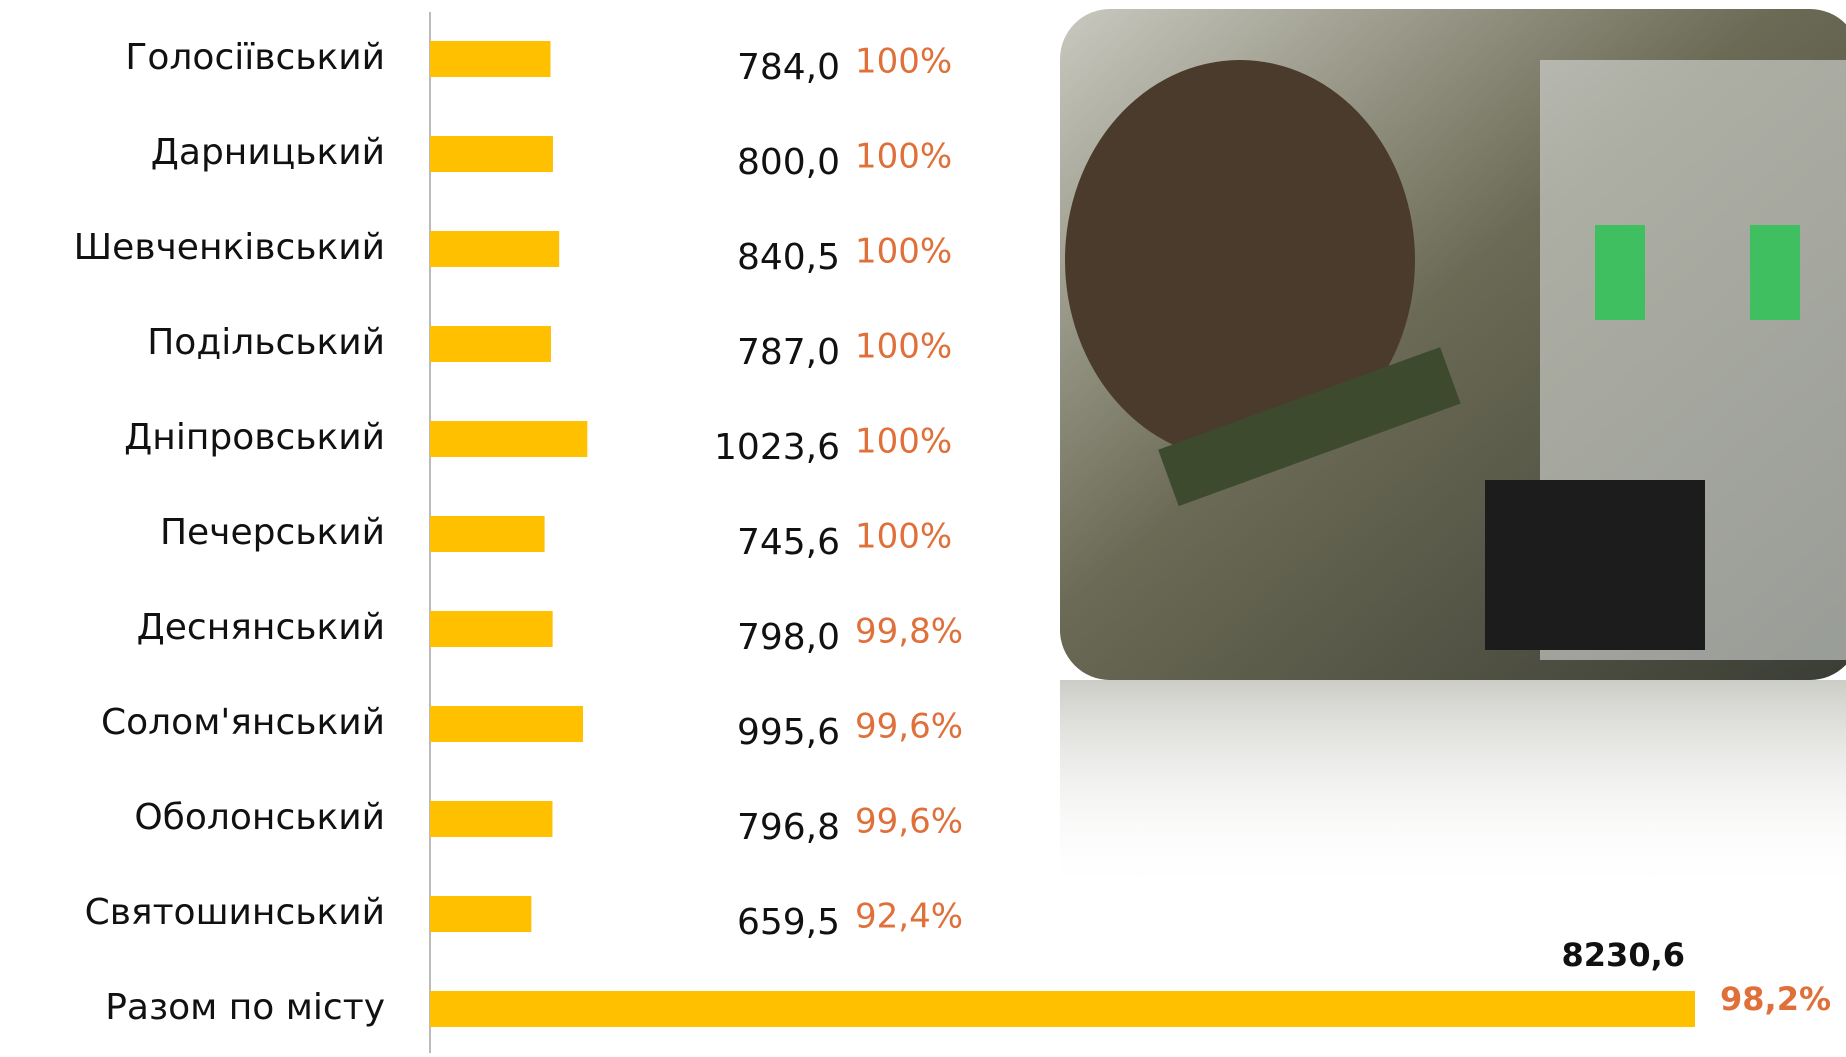 This screenshot has height=1057, width=1846. What do you see at coordinates (788, 827) in the screenshot?
I see `value-label: 796,8` at bounding box center [788, 827].